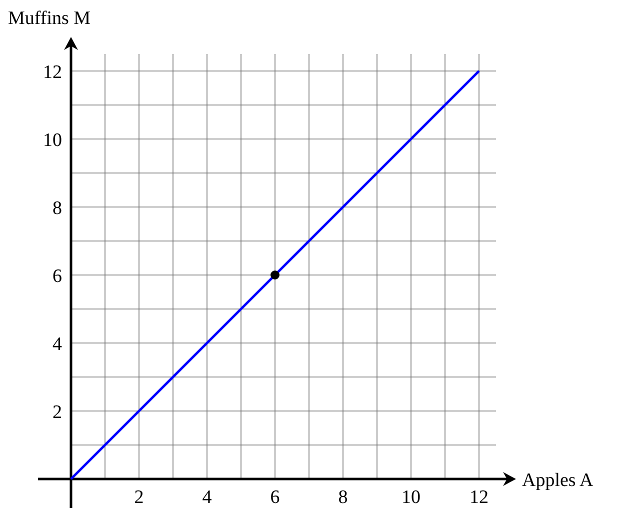  Describe the element at coordinates (207, 497) in the screenshot. I see `x-tick-label: 4` at that location.